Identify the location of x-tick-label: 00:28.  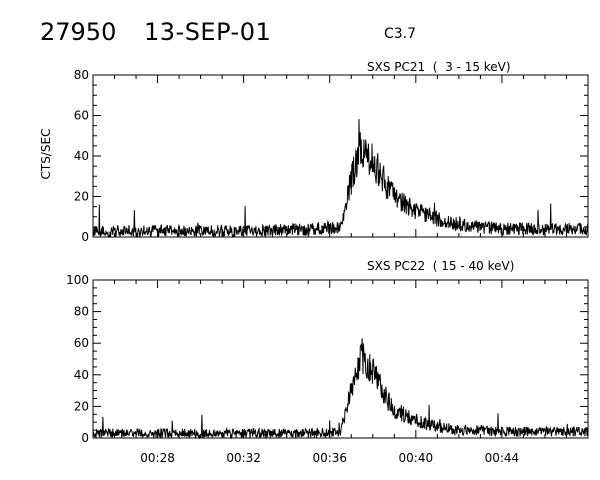
(157, 458).